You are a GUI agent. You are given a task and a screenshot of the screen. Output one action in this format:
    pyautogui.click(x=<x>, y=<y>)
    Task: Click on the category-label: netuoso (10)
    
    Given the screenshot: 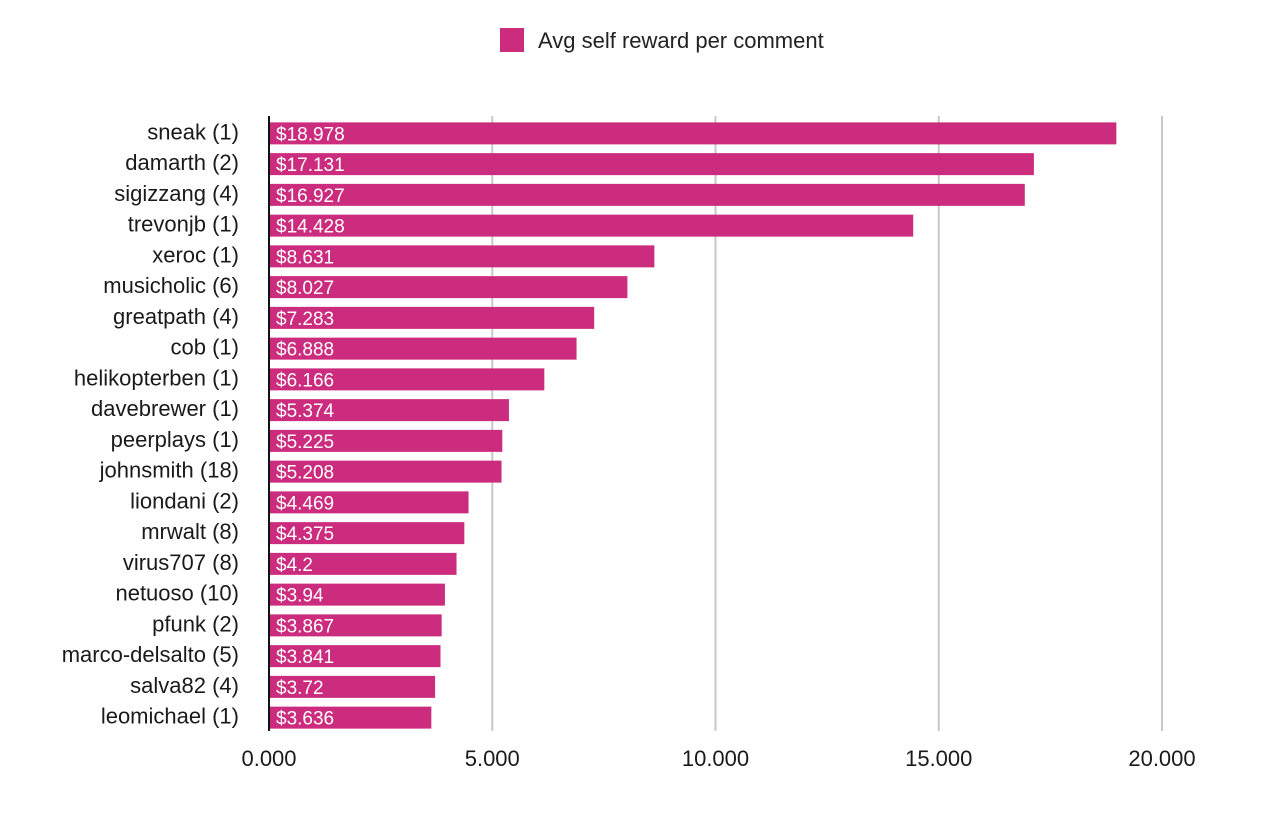 What is the action you would take?
    pyautogui.click(x=177, y=593)
    